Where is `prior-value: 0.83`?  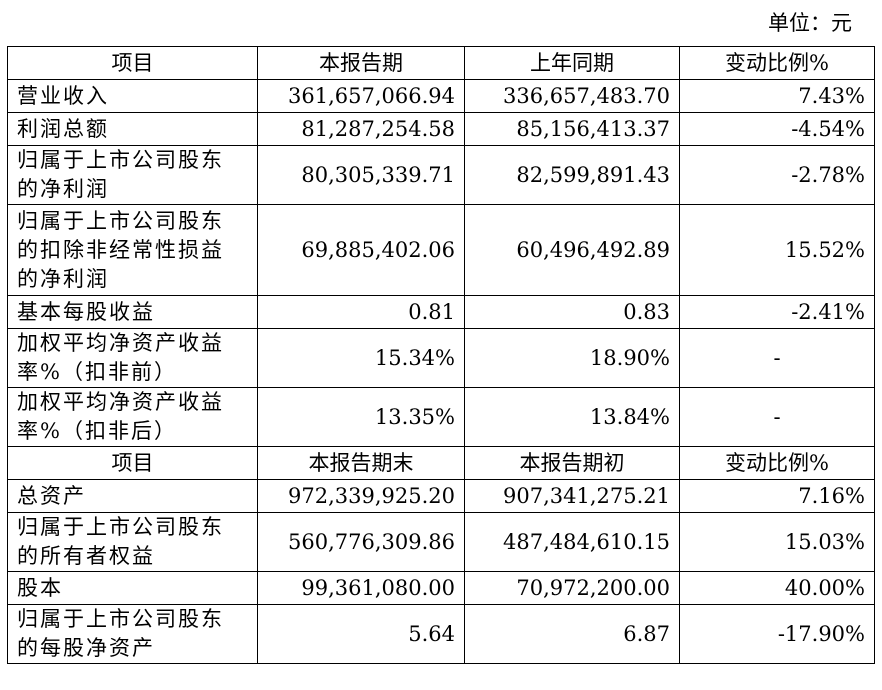 prior-value: 0.83 is located at coordinates (572, 312).